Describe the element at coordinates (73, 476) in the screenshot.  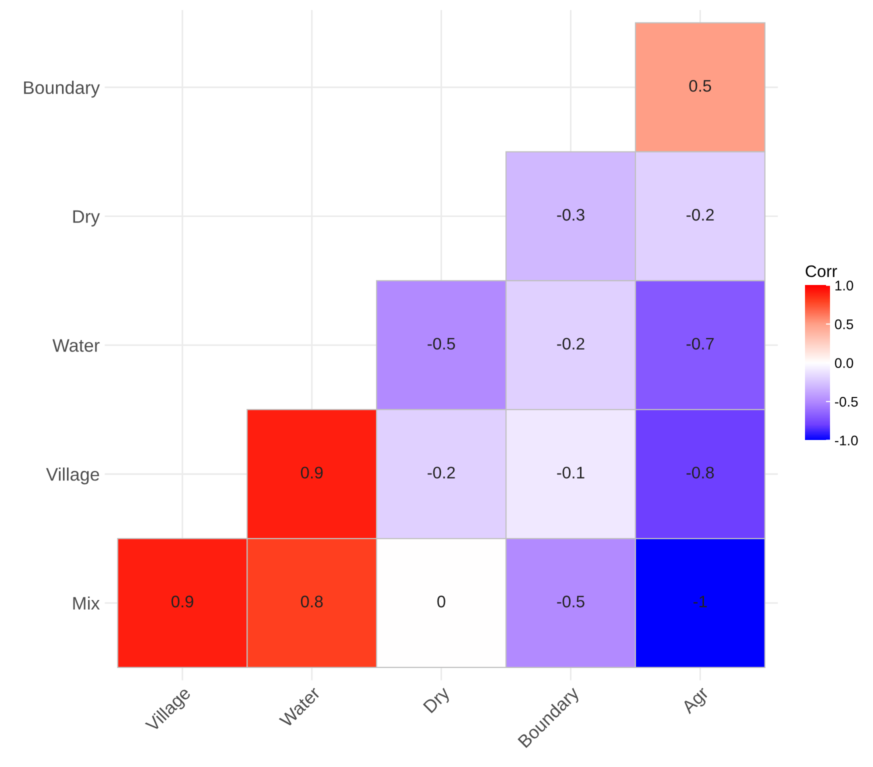
I see `y-tick-label: Village` at that location.